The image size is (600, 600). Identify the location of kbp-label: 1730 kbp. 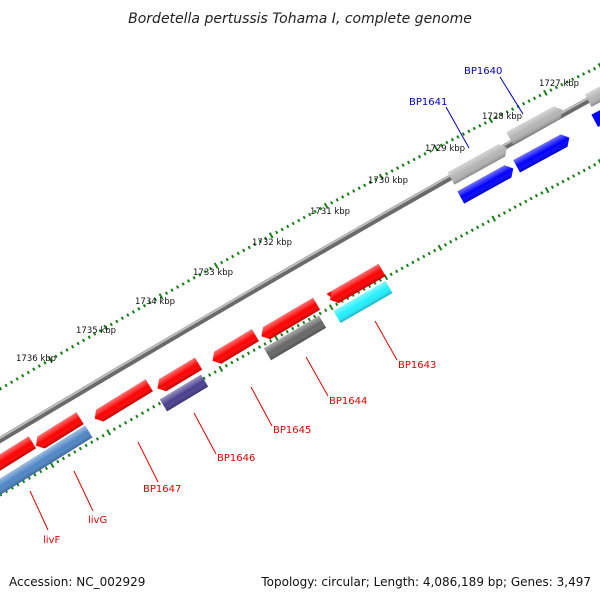
(388, 181).